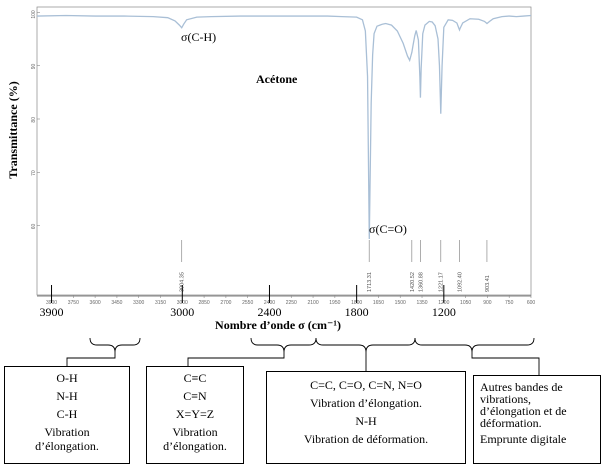 The width and height of the screenshot is (608, 468). I want to click on y-ticks: 100 90 80 70 60, so click(35, 119).